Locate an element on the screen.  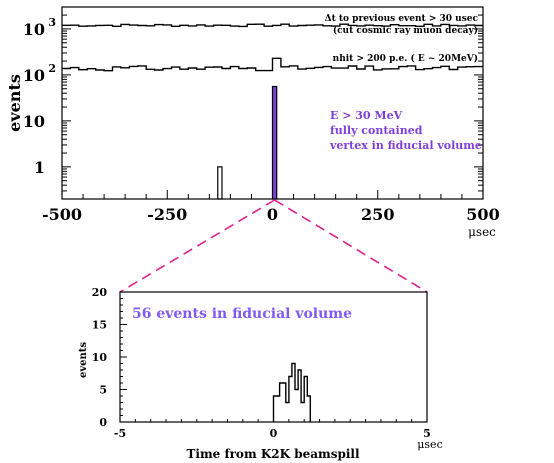
bottom-y-tick-label: 0 is located at coordinates (103, 422).